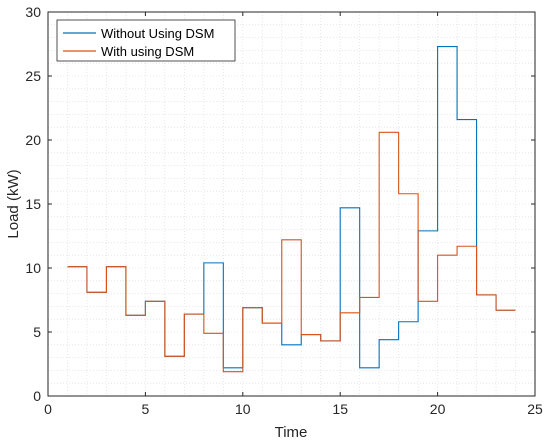 Image resolution: width=550 pixels, height=445 pixels. I want to click on y-tick-label: 30, so click(33, 12).